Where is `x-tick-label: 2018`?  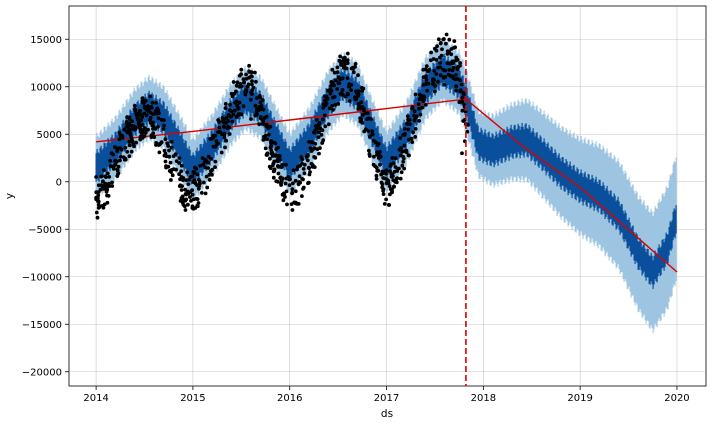
x-tick-label: 2018 is located at coordinates (483, 398).